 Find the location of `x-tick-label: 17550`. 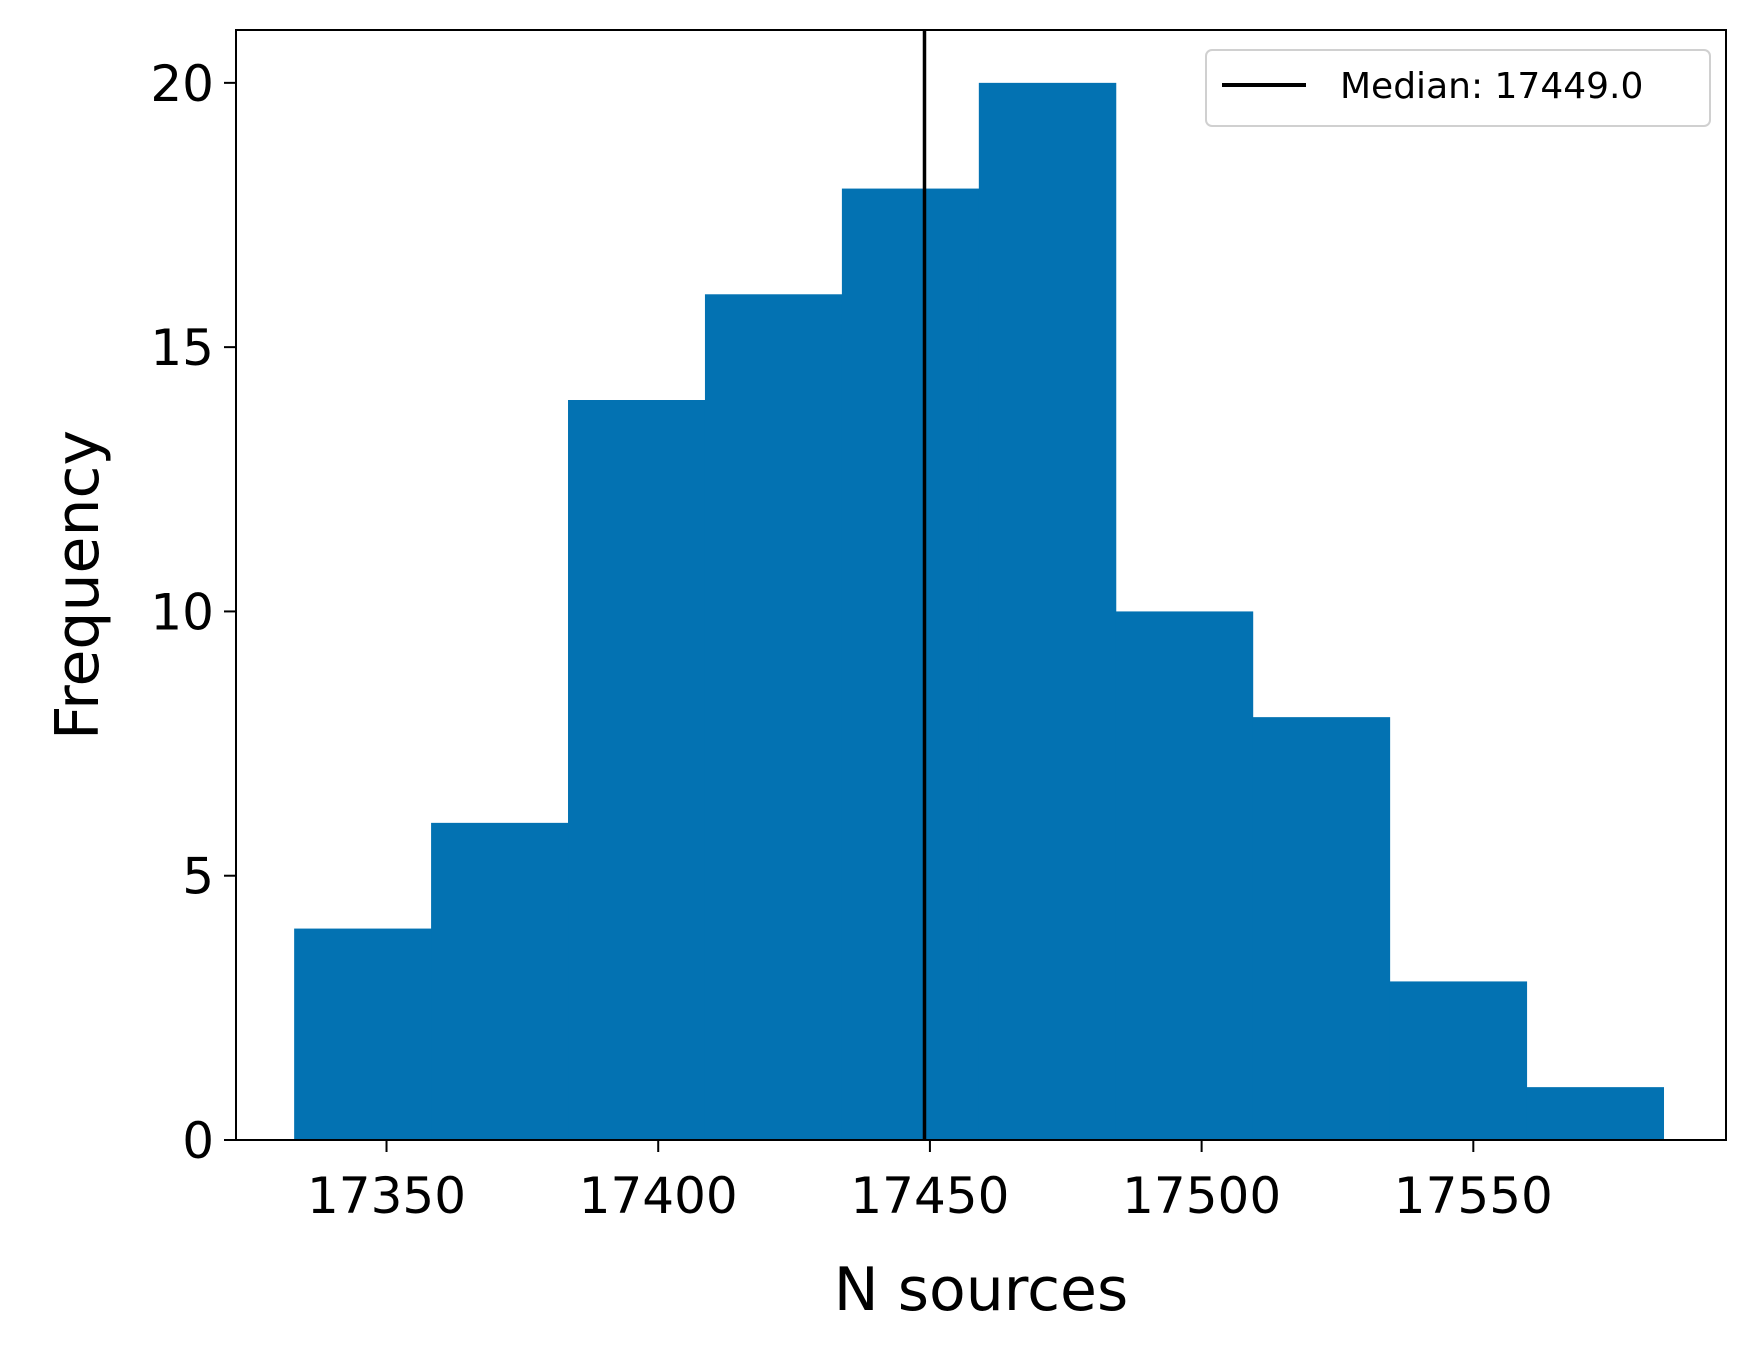

x-tick-label: 17550 is located at coordinates (1473, 1196).